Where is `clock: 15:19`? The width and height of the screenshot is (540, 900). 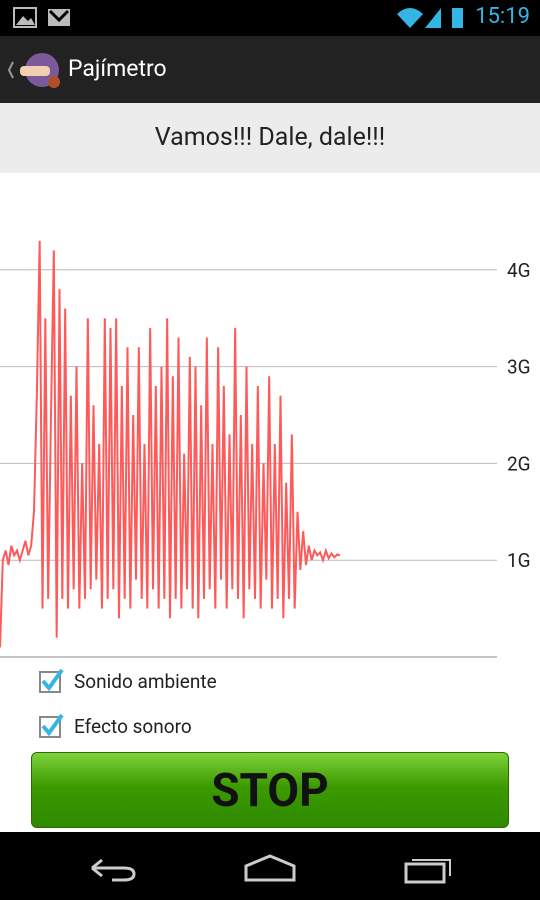 clock: 15:19 is located at coordinates (502, 16).